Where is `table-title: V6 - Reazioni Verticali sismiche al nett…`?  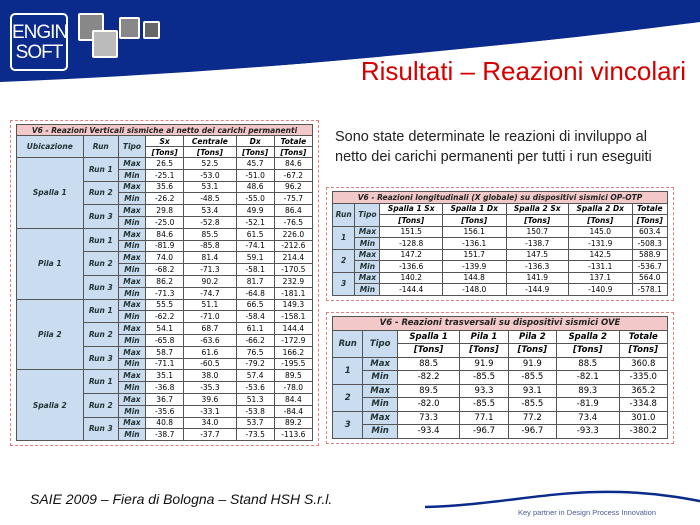
table-title: V6 - Reazioni Verticali sismiche al nett… is located at coordinates (164, 130).